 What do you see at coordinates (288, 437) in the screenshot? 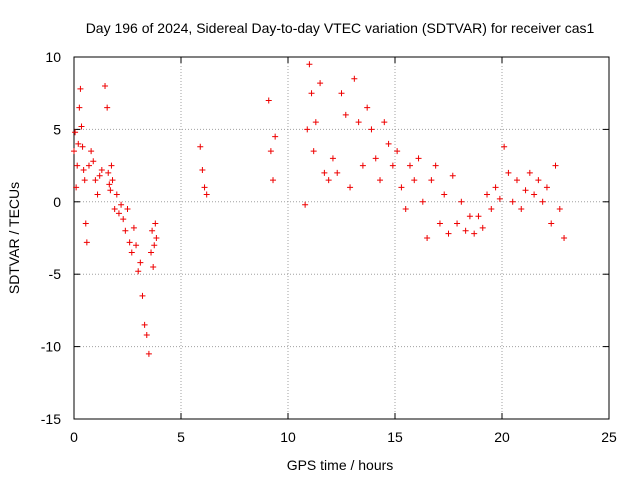
I see `x-tick-label: 10` at bounding box center [288, 437].